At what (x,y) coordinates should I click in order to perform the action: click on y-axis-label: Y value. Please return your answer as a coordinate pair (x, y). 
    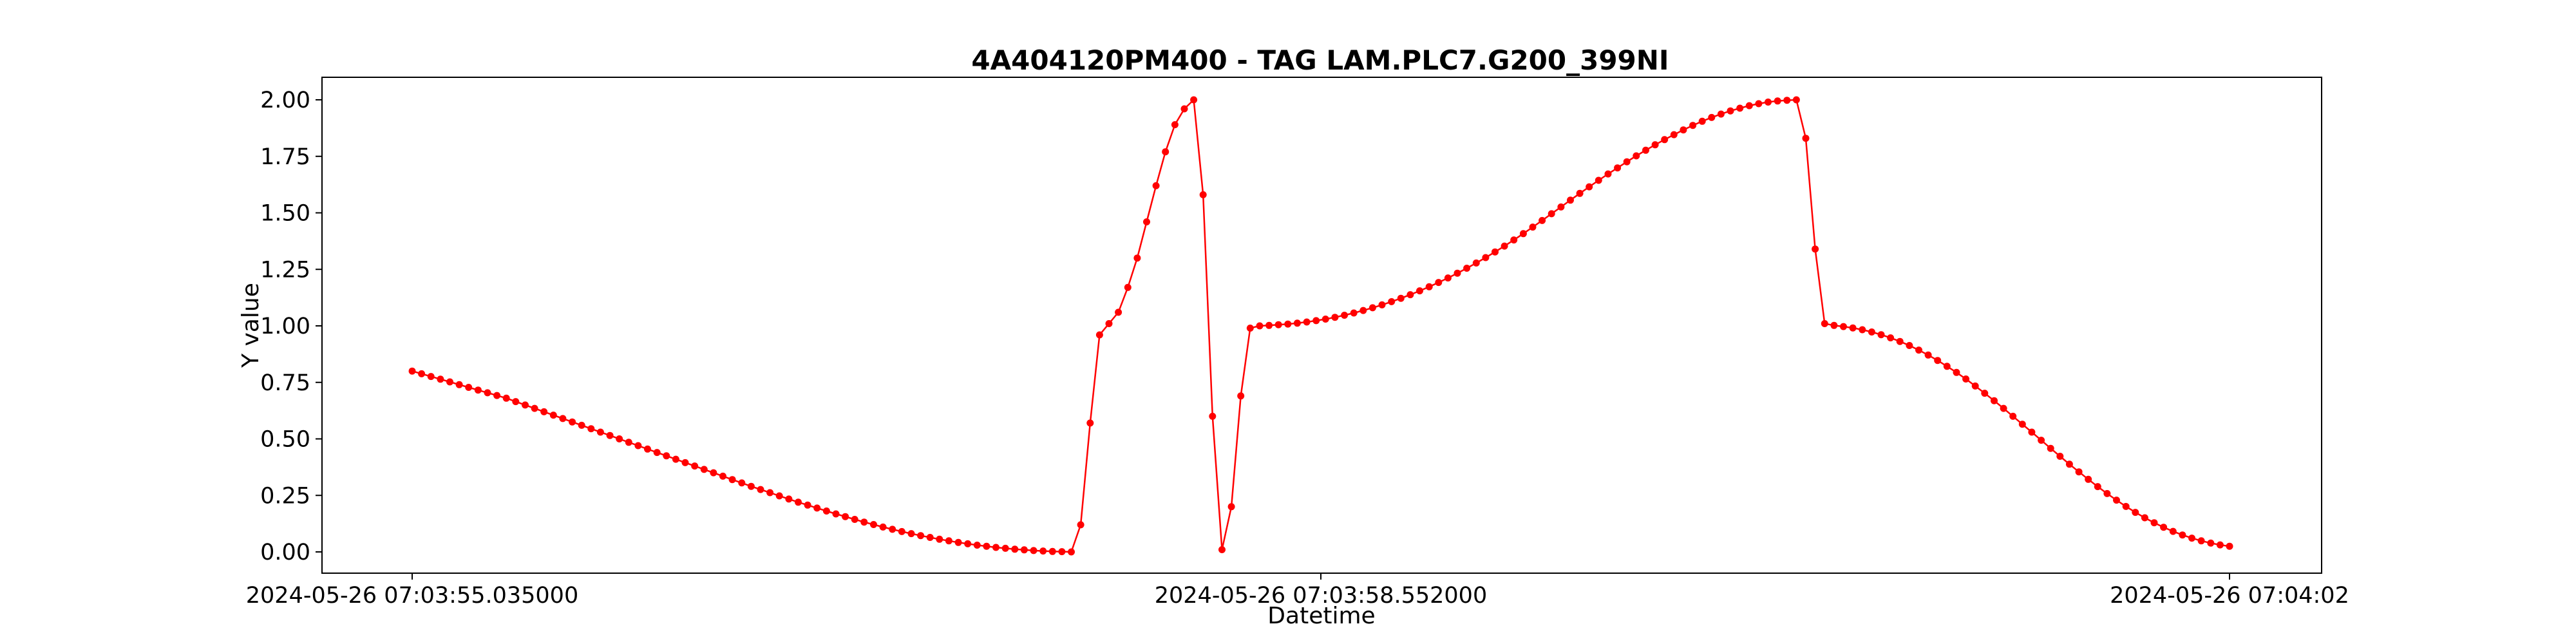
    Looking at the image, I should click on (251, 326).